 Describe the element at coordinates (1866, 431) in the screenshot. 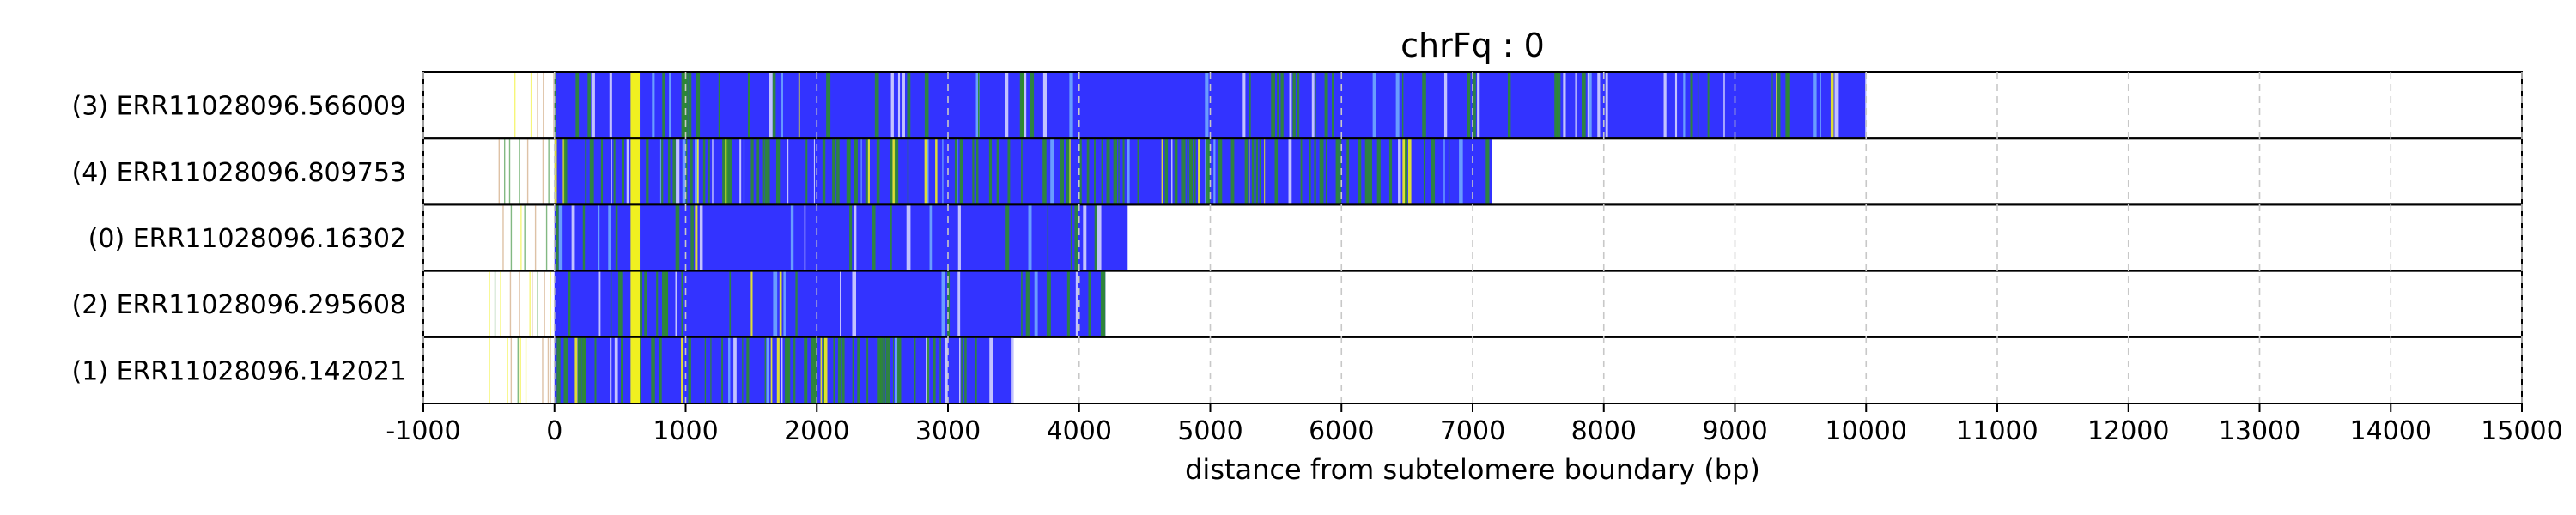

I see `x-tick-label: 10000` at that location.